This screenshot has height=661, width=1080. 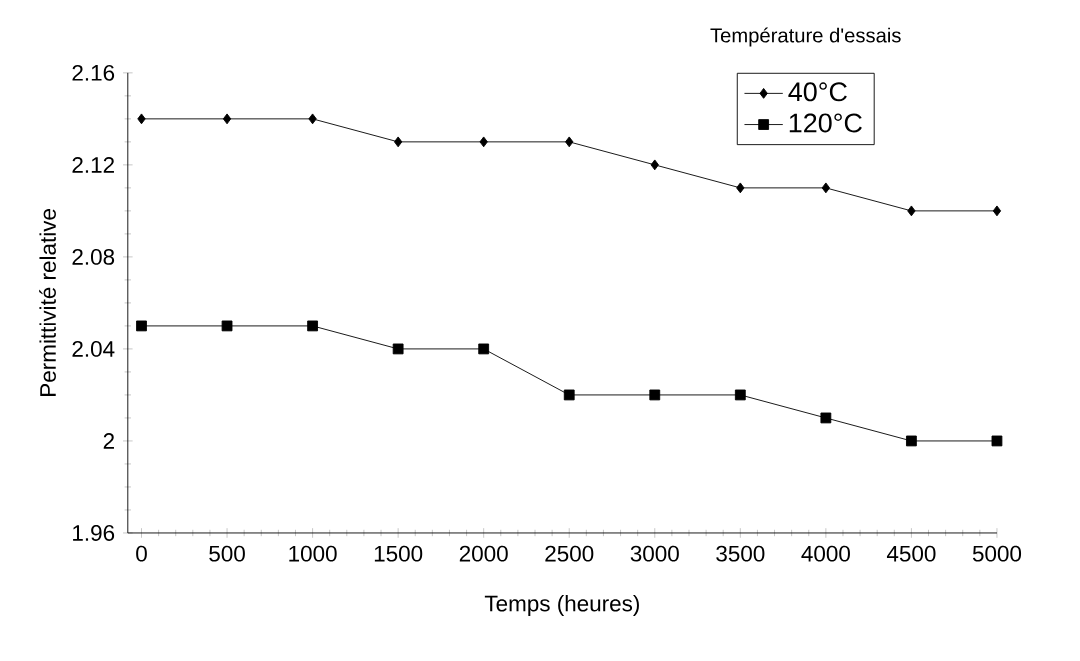 What do you see at coordinates (825, 123) in the screenshot?
I see `legend-label: 120°C` at bounding box center [825, 123].